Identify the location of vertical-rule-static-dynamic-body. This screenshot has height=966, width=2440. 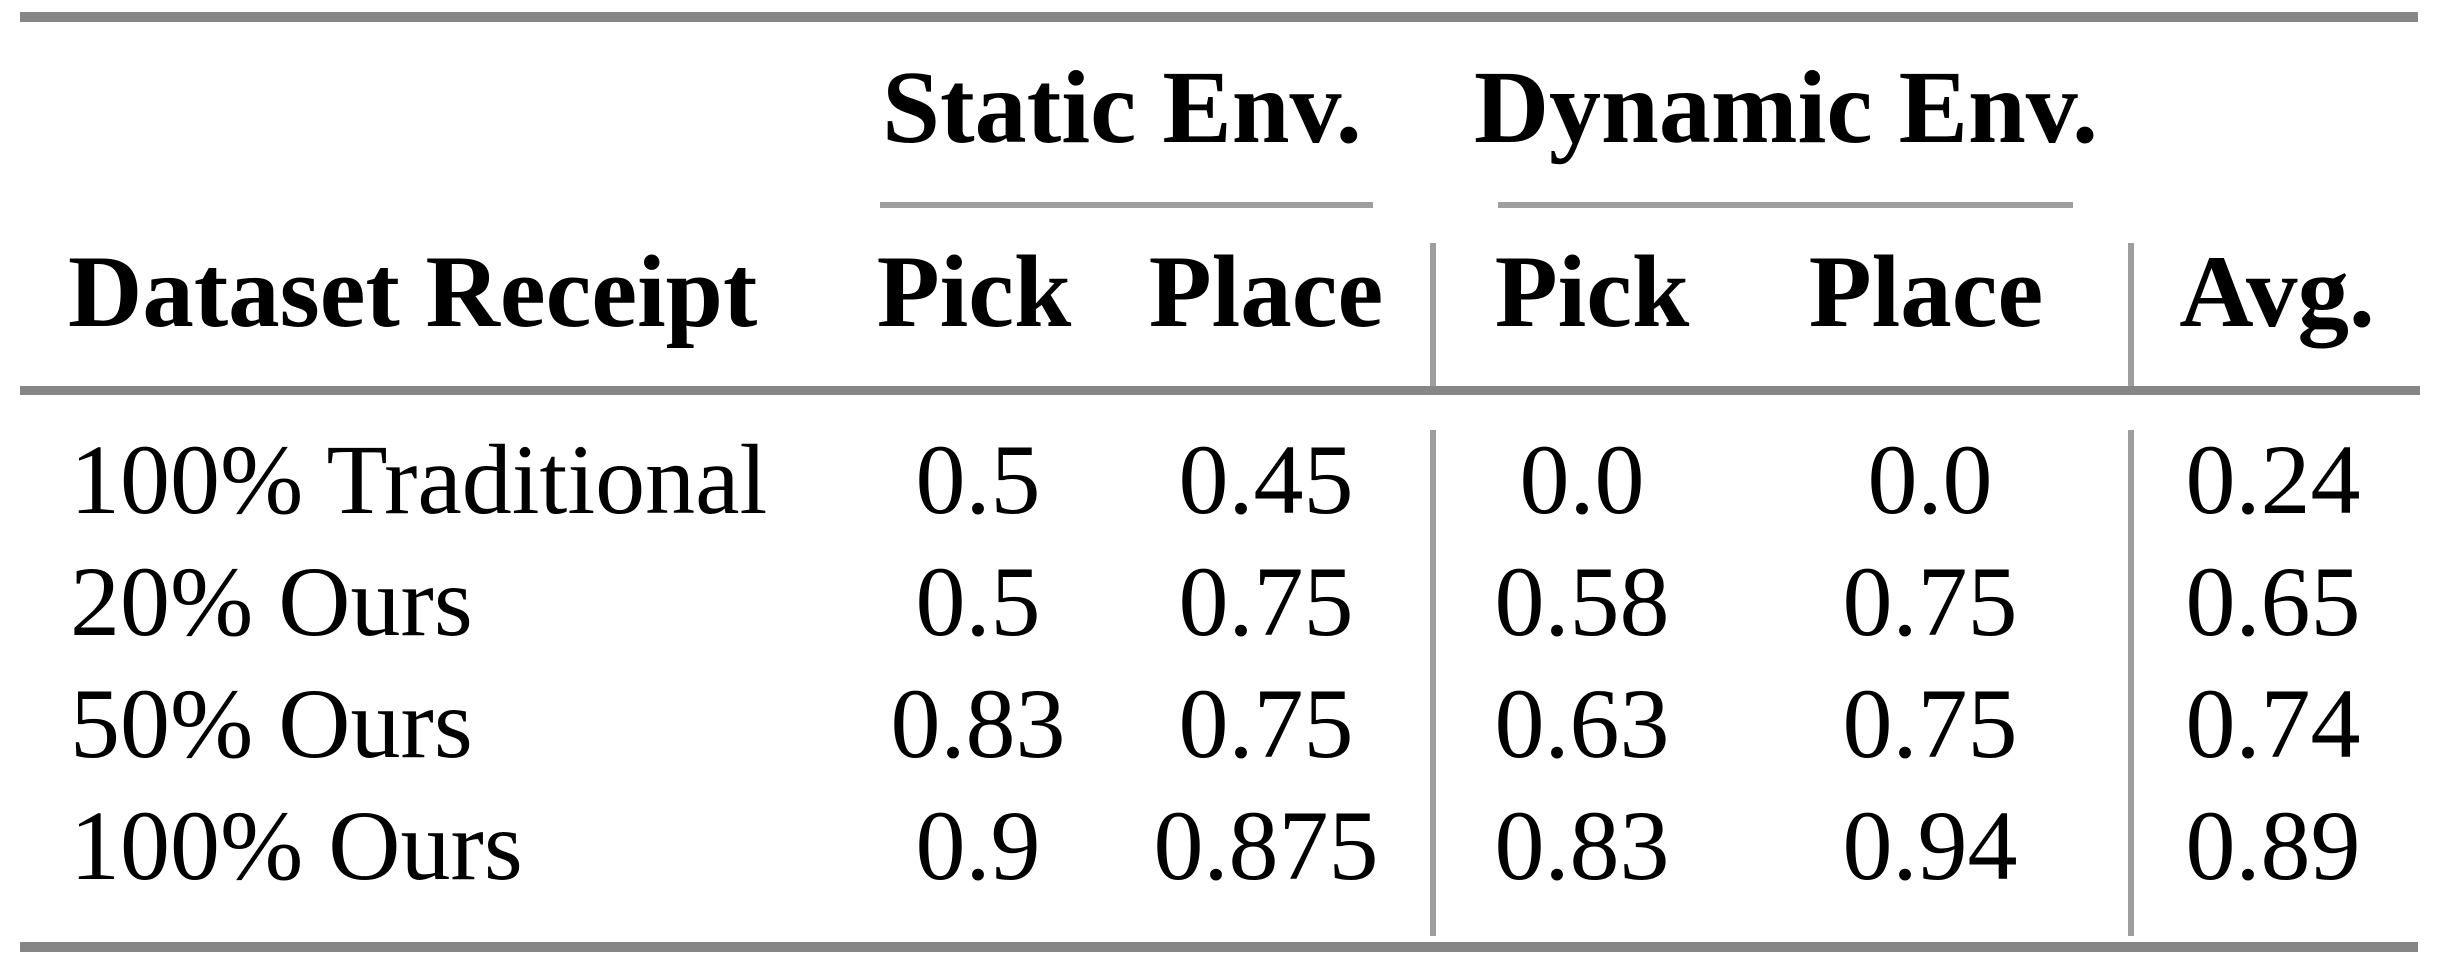
(1433, 683).